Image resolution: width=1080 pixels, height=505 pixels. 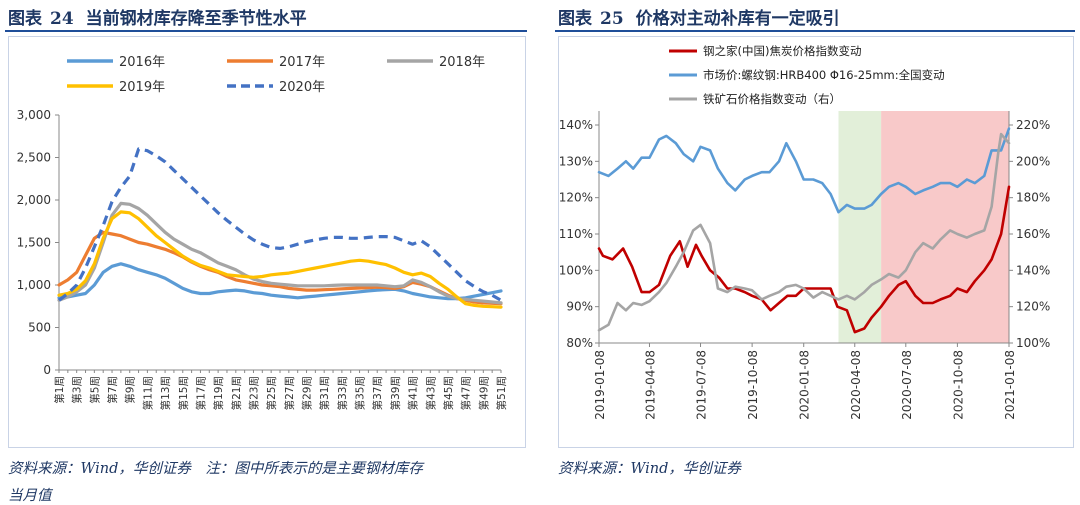 I want to click on right-y-left-tick-label: 90%, so click(x=579, y=307).